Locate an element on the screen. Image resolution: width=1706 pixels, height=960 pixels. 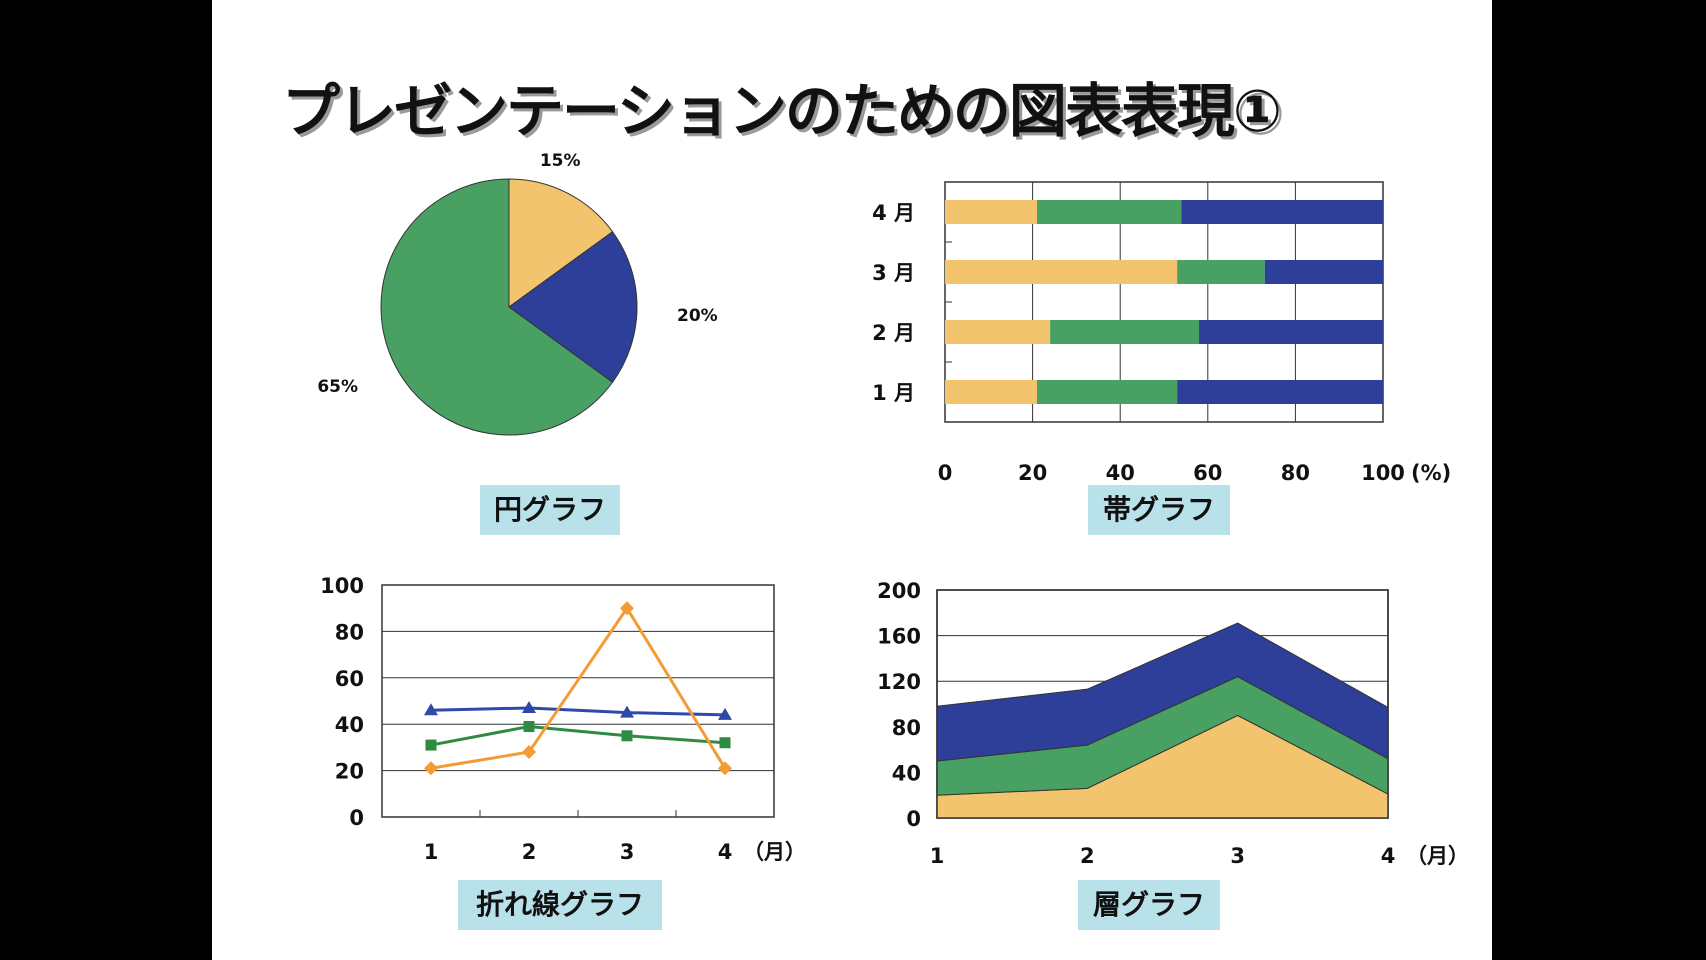
band-x-tick-label: 80 is located at coordinates (1295, 473).